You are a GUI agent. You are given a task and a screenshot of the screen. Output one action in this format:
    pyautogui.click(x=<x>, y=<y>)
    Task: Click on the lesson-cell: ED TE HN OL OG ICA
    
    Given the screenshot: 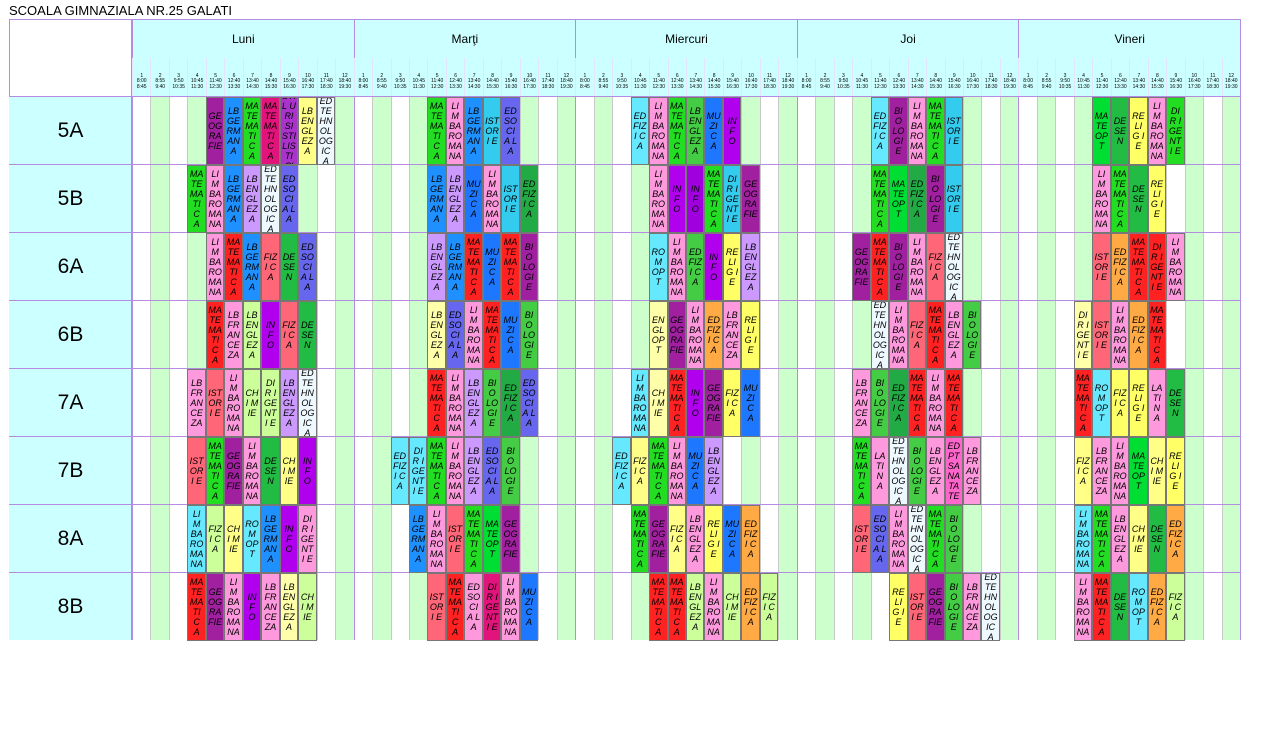 What is the action you would take?
    pyautogui.click(x=307, y=403)
    